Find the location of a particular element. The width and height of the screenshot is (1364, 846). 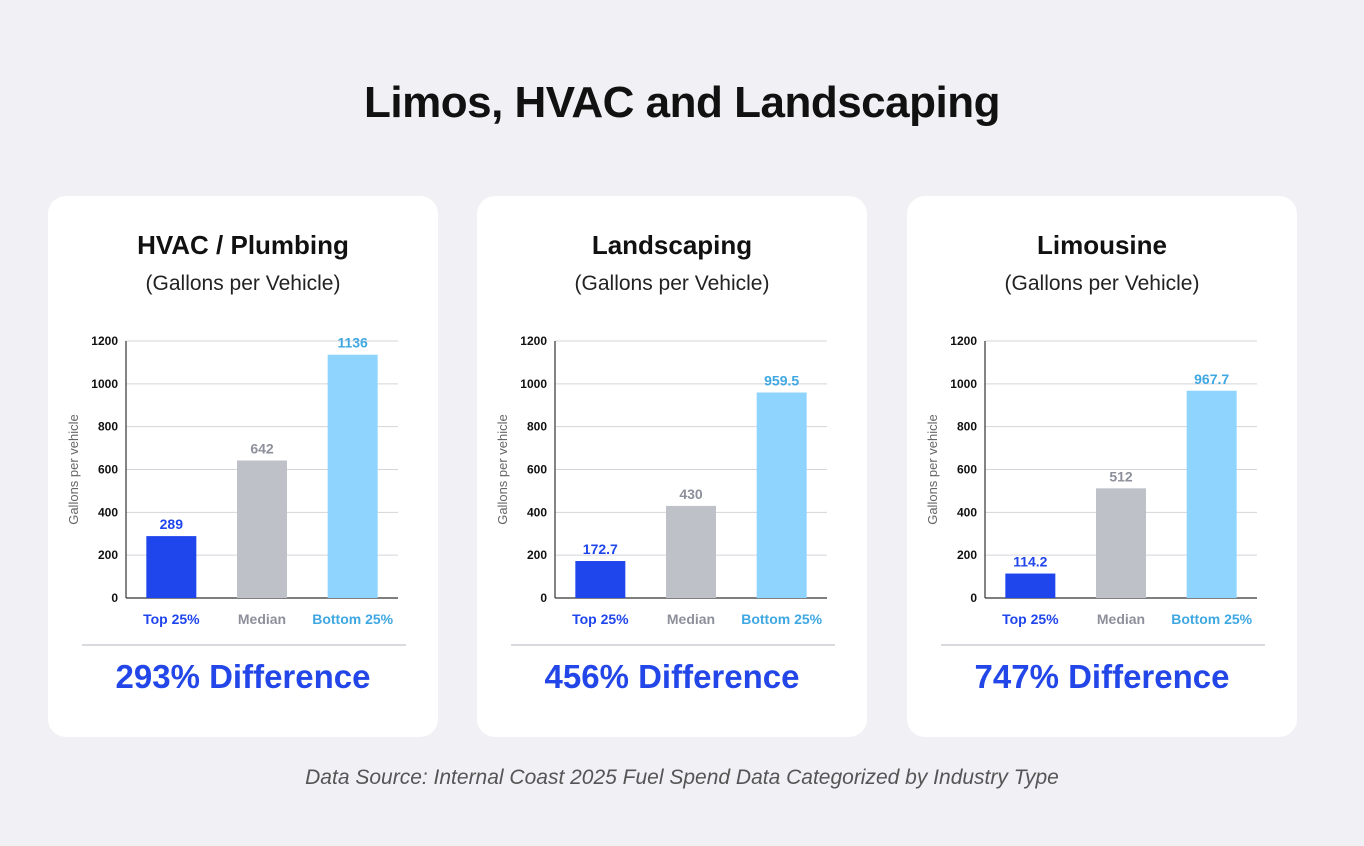

chart-title: Landscaping is located at coordinates (672, 245).